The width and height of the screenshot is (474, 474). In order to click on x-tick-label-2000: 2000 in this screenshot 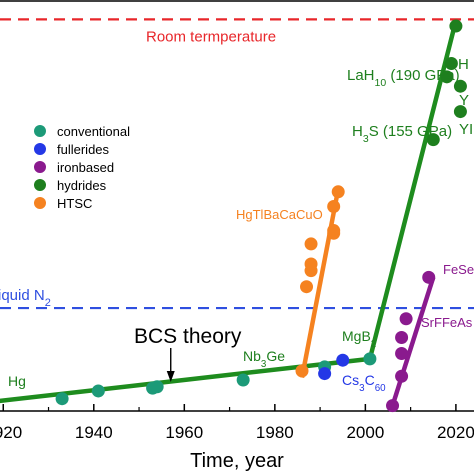, I will do `click(365, 432)`.